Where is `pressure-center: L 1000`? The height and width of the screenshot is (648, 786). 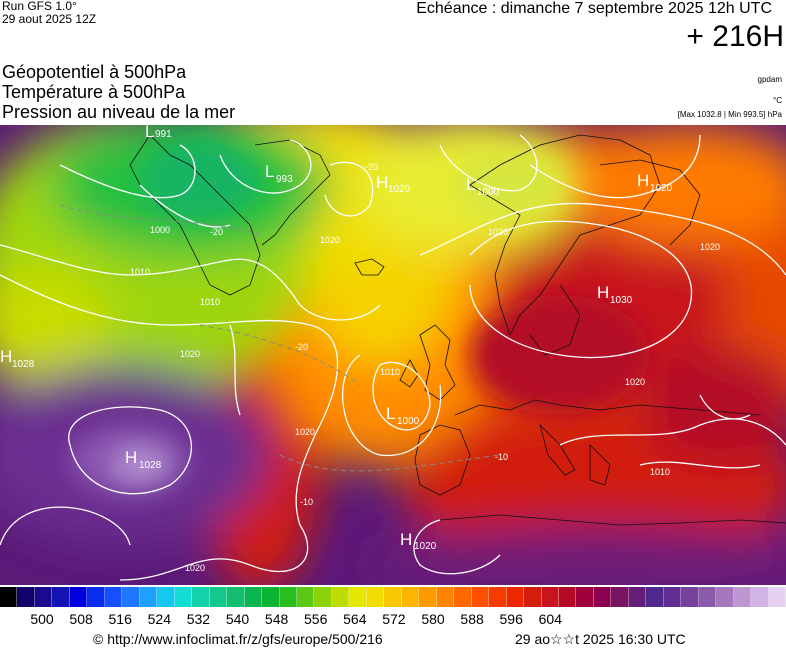
pressure-center: L 1000 is located at coordinates (403, 415).